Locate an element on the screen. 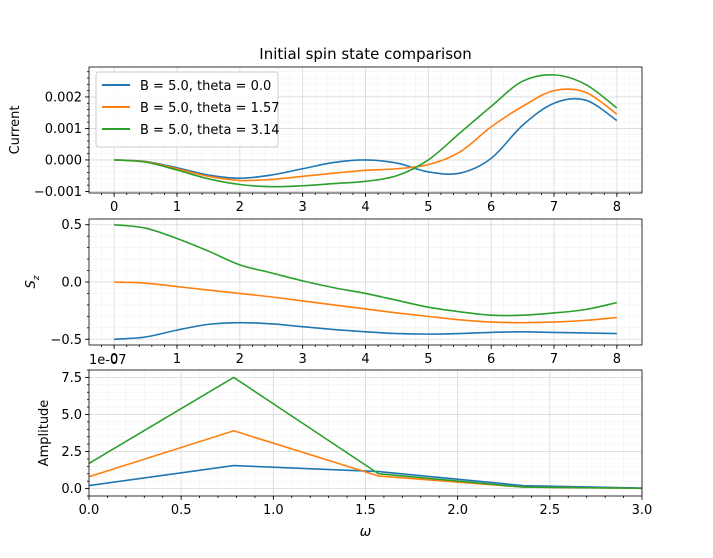  legend-entry: B = 5.0, theta = 0.0 is located at coordinates (205, 86).